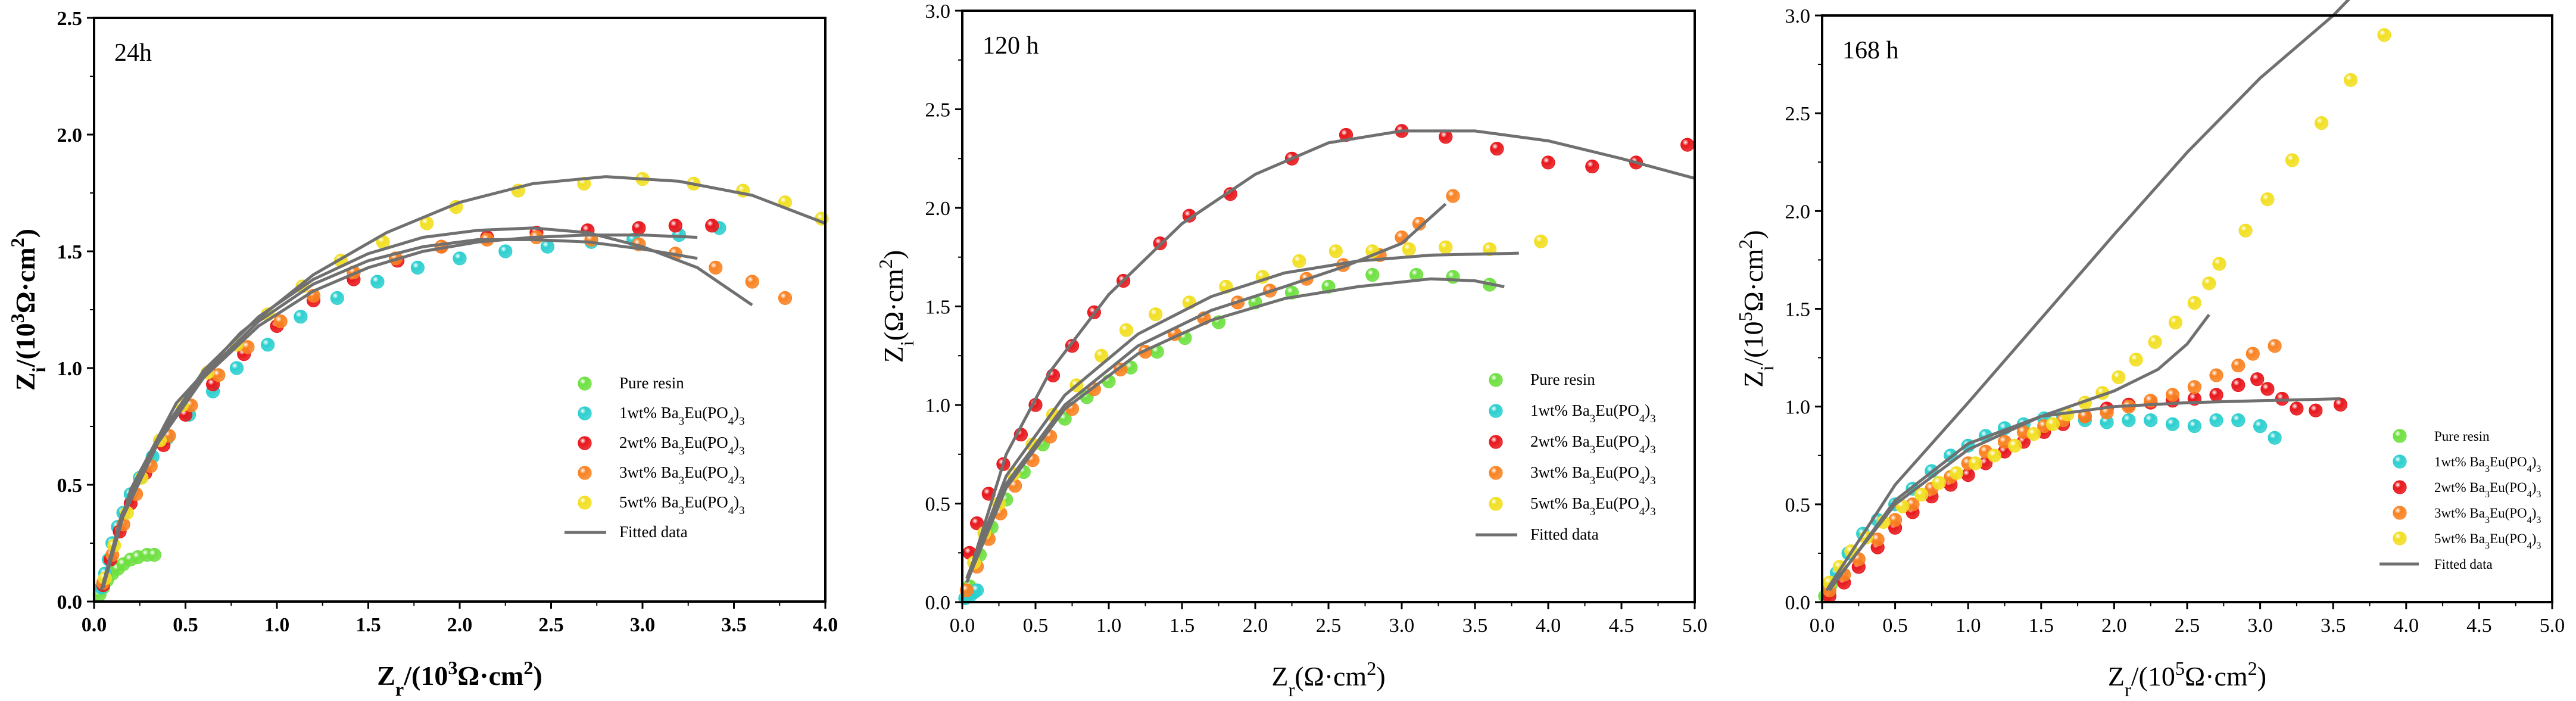 This screenshot has width=2576, height=701. What do you see at coordinates (894, 305) in the screenshot?
I see `label-part: (Ω·cm` at bounding box center [894, 305].